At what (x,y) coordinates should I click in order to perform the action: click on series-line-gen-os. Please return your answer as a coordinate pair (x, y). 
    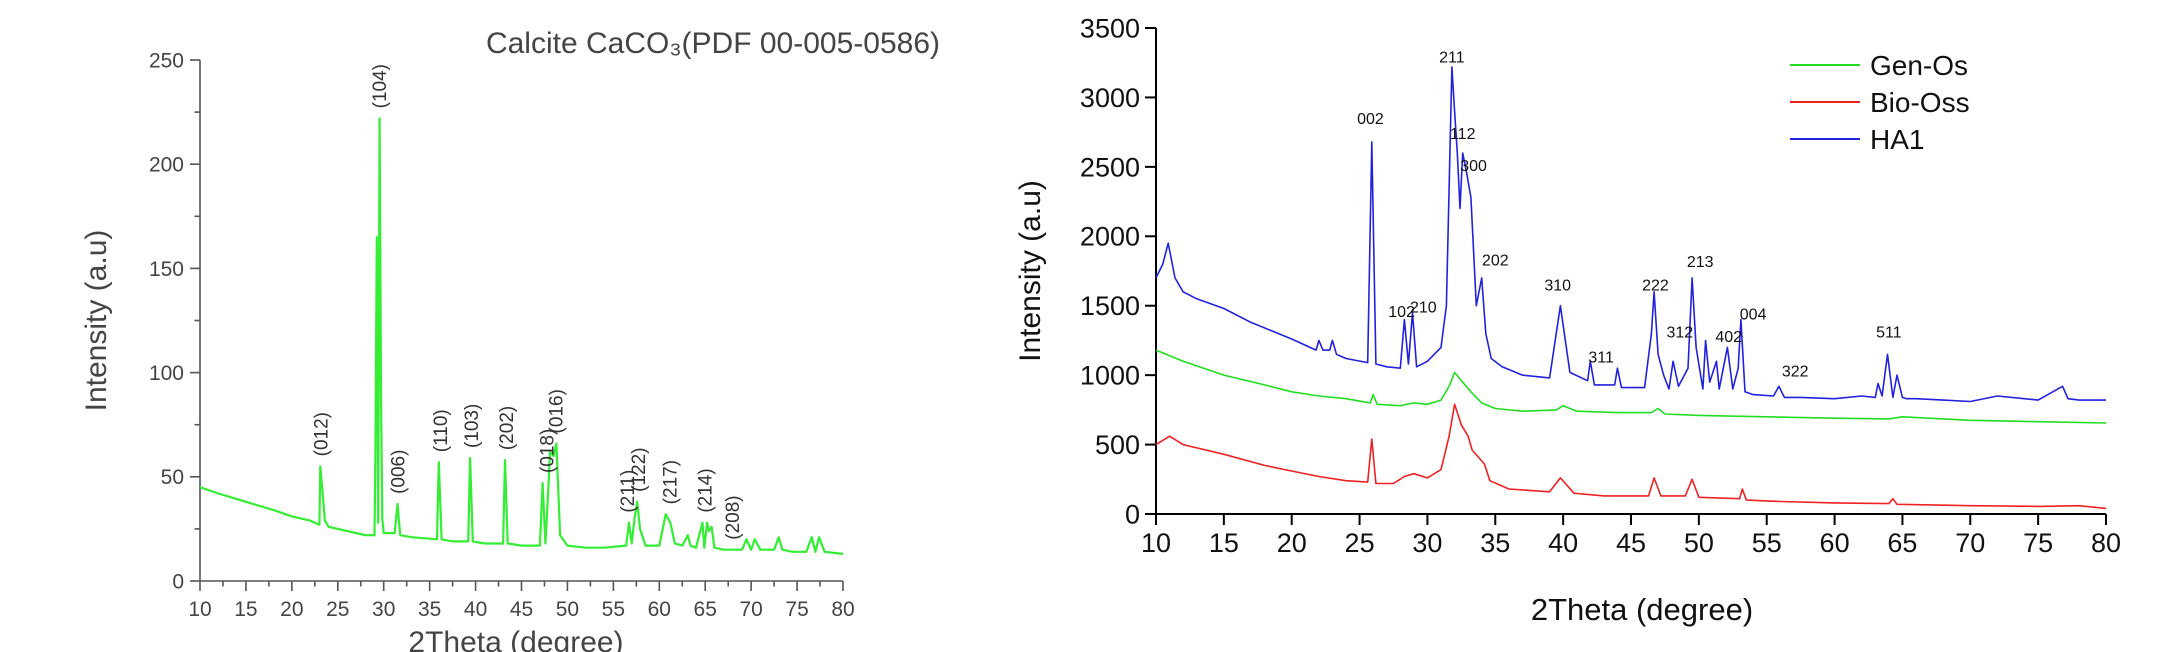
    Looking at the image, I should click on (1631, 386).